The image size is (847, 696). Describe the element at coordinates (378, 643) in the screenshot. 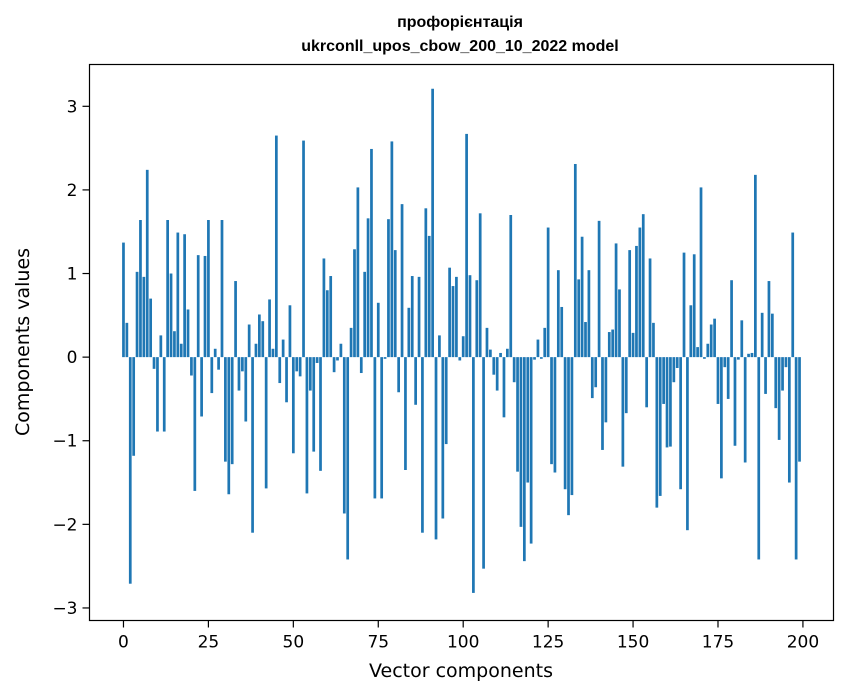

I see `x-tick-label: 75` at that location.